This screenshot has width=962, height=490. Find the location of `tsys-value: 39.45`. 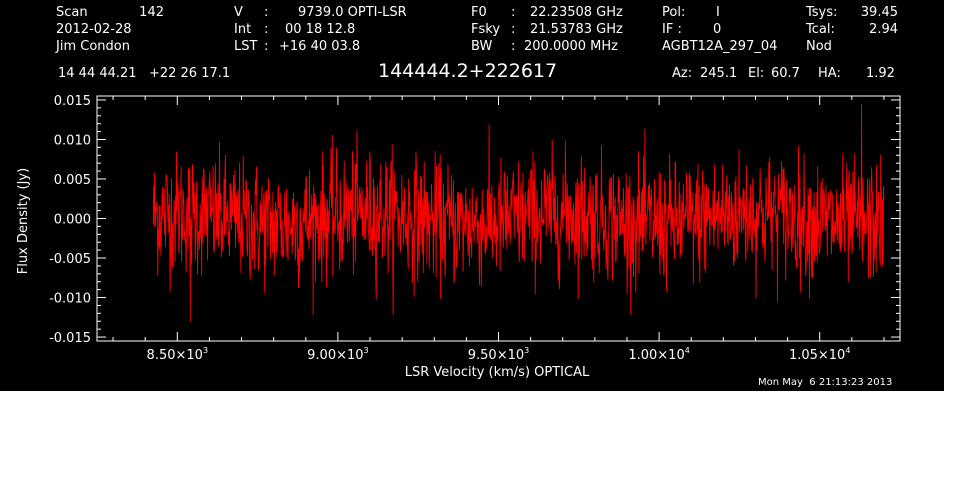

tsys-value: 39.45 is located at coordinates (879, 12).